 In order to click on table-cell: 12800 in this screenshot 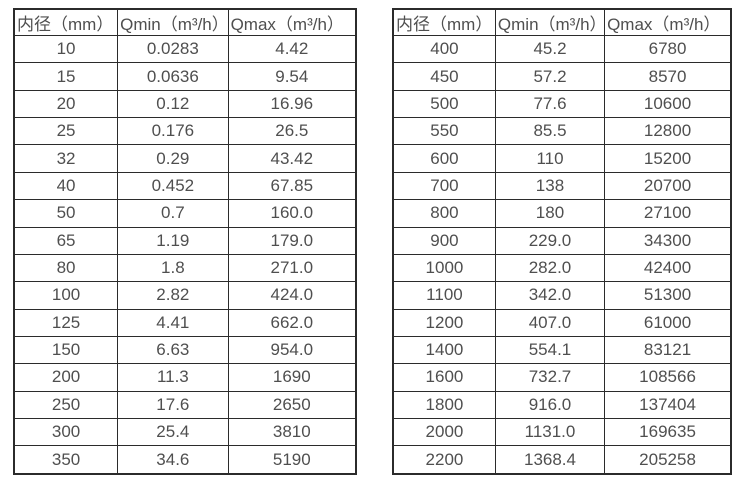, I will do `click(668, 131)`.